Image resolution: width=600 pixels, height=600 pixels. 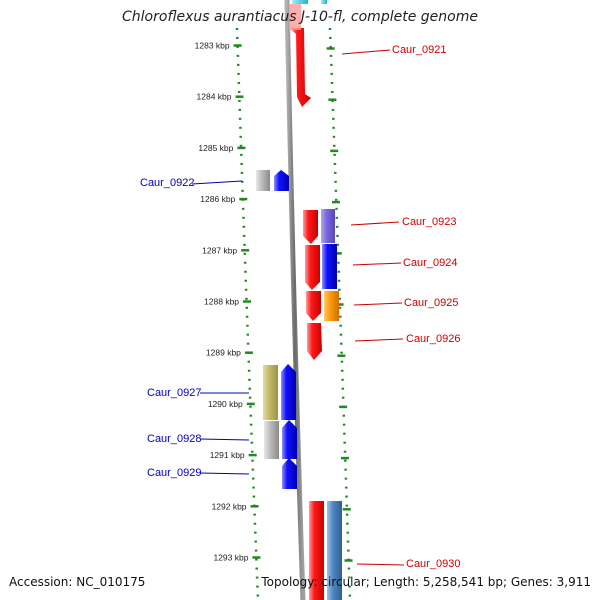 I want to click on gene-0924-blue, so click(x=329, y=266).